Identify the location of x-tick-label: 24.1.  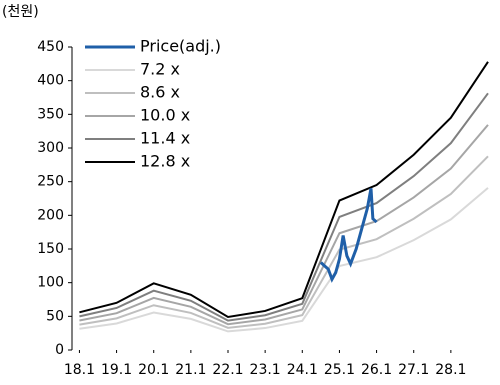
(302, 370).